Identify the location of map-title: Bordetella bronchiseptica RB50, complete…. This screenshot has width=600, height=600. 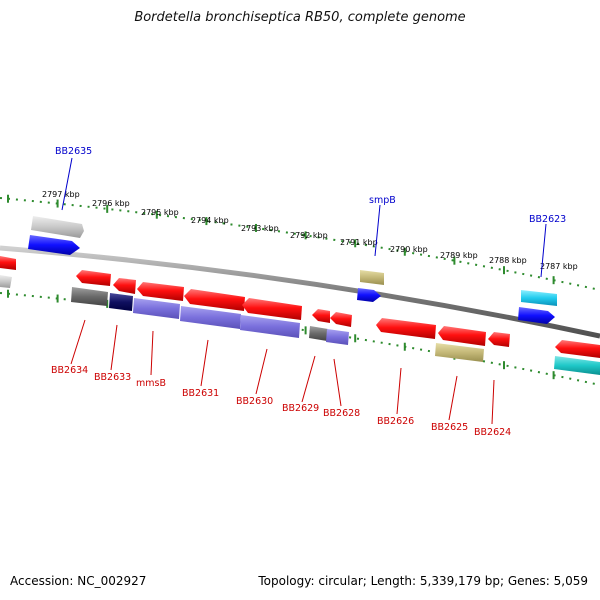
(300, 17).